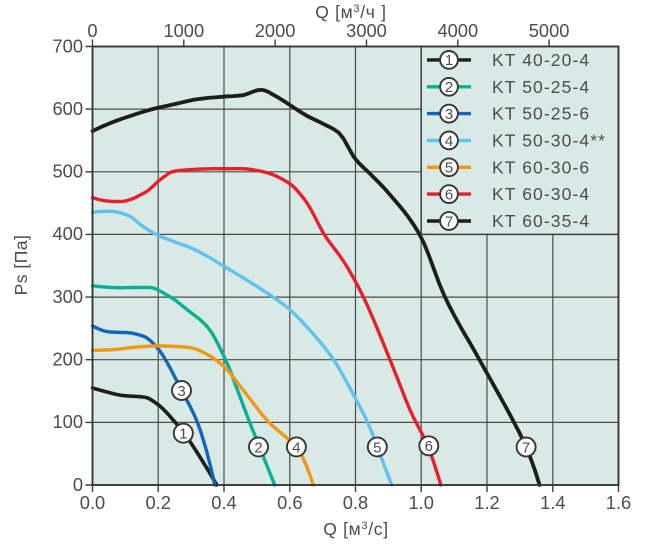 The width and height of the screenshot is (650, 552). Describe the element at coordinates (486, 502) in the screenshot. I see `svg-text: 1.2` at that location.